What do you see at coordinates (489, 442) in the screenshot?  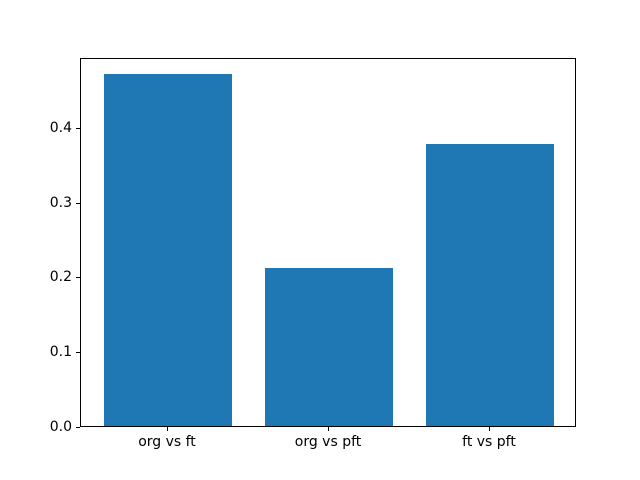 I see `xtick-label-ft-vs-pft: ft vs pft` at bounding box center [489, 442].